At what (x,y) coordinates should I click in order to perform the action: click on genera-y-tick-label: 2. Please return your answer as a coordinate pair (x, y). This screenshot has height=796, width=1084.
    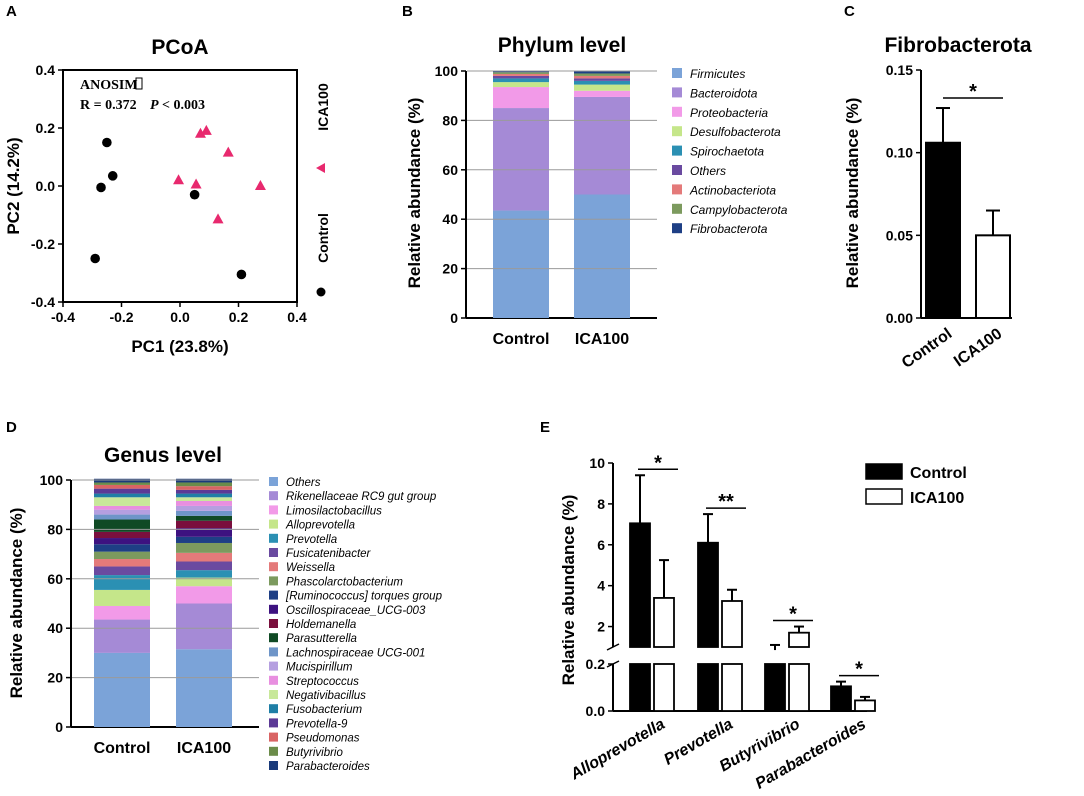
    Looking at the image, I should click on (601, 627).